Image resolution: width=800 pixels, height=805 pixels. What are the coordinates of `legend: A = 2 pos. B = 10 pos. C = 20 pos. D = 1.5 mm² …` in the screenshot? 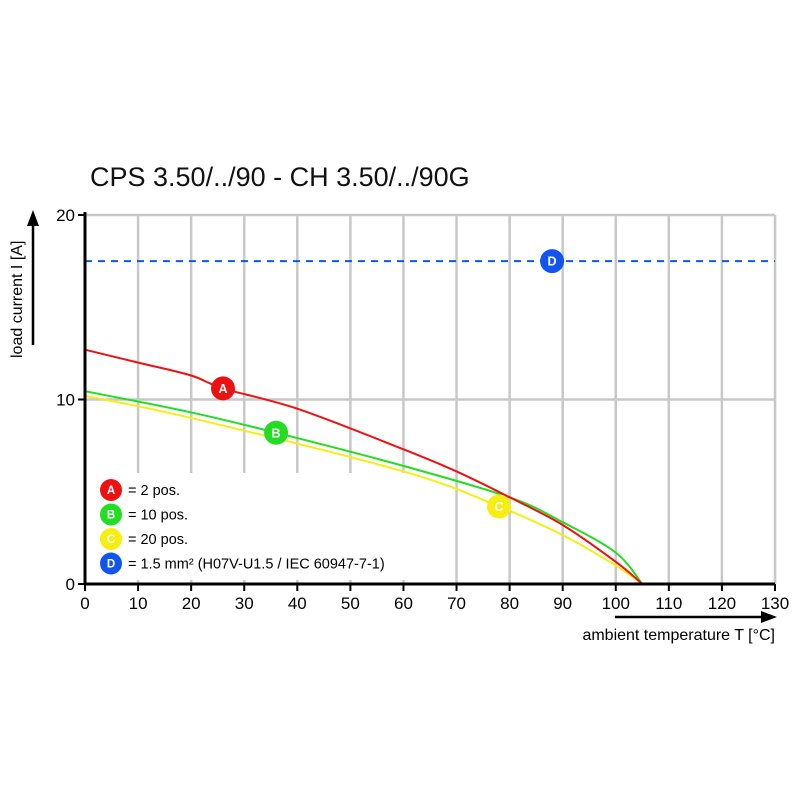 It's located at (242, 527).